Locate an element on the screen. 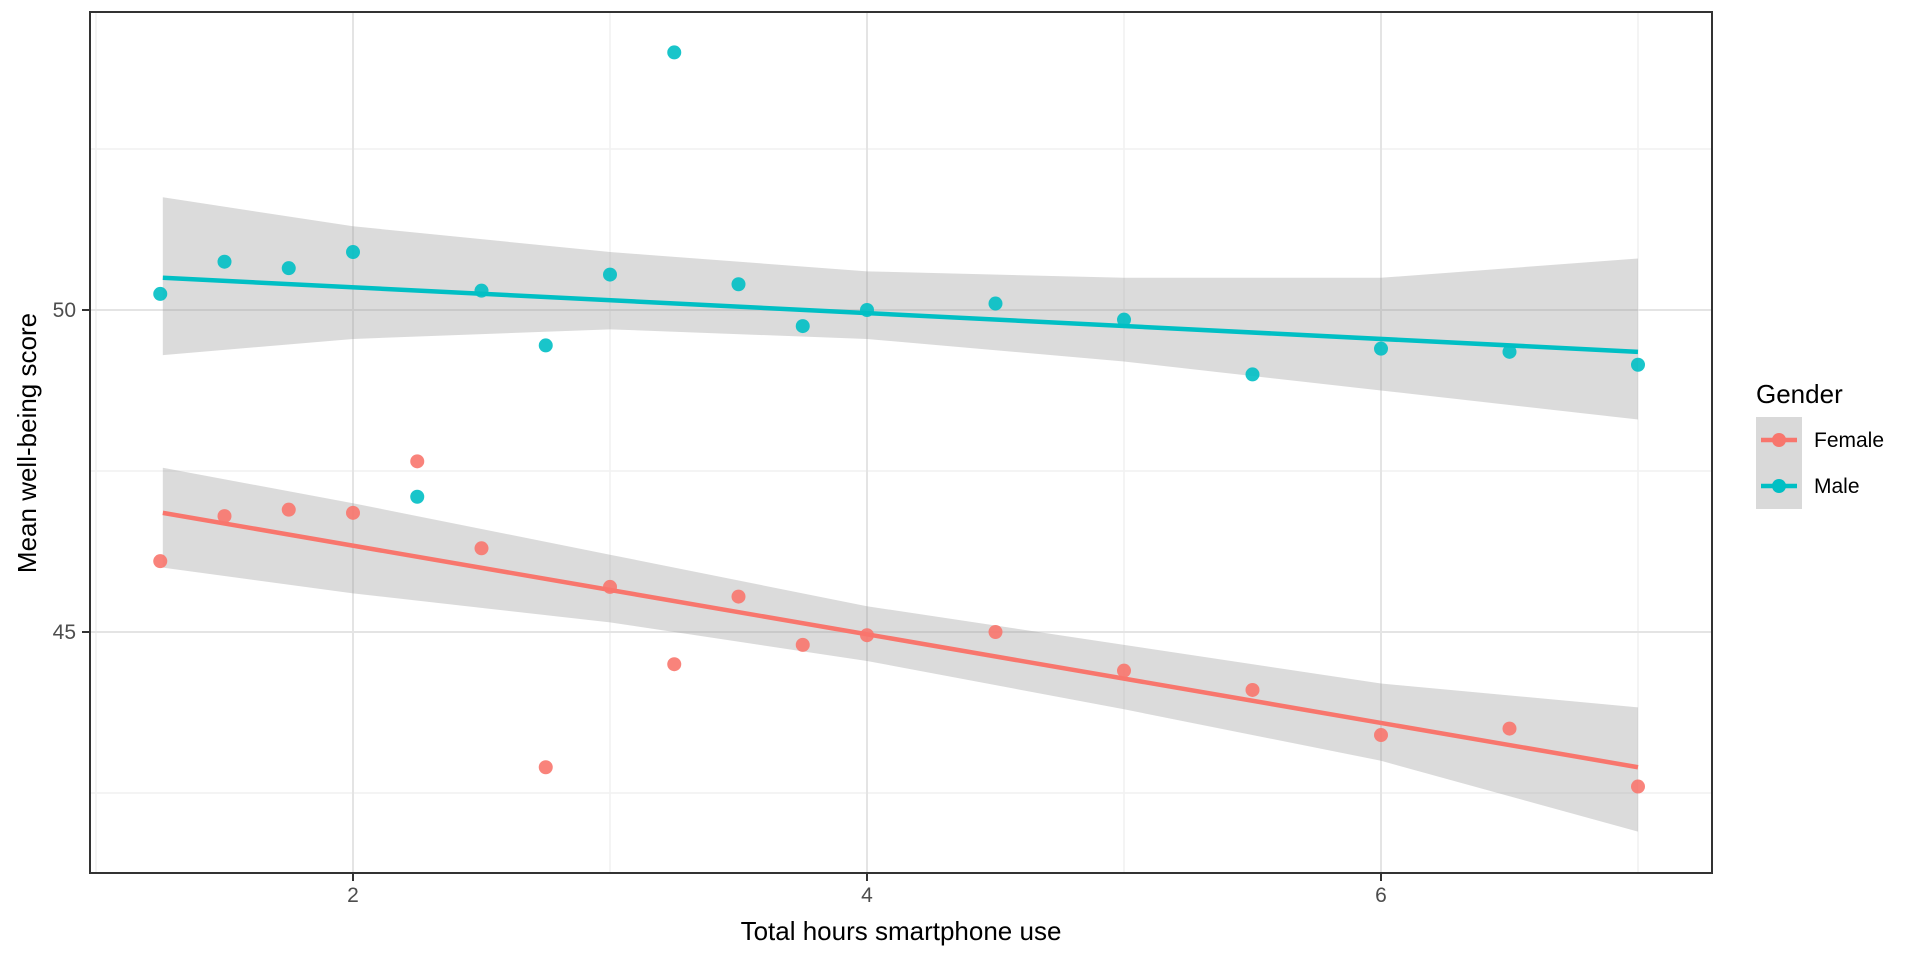  legend-label-female: Female is located at coordinates (1849, 440).